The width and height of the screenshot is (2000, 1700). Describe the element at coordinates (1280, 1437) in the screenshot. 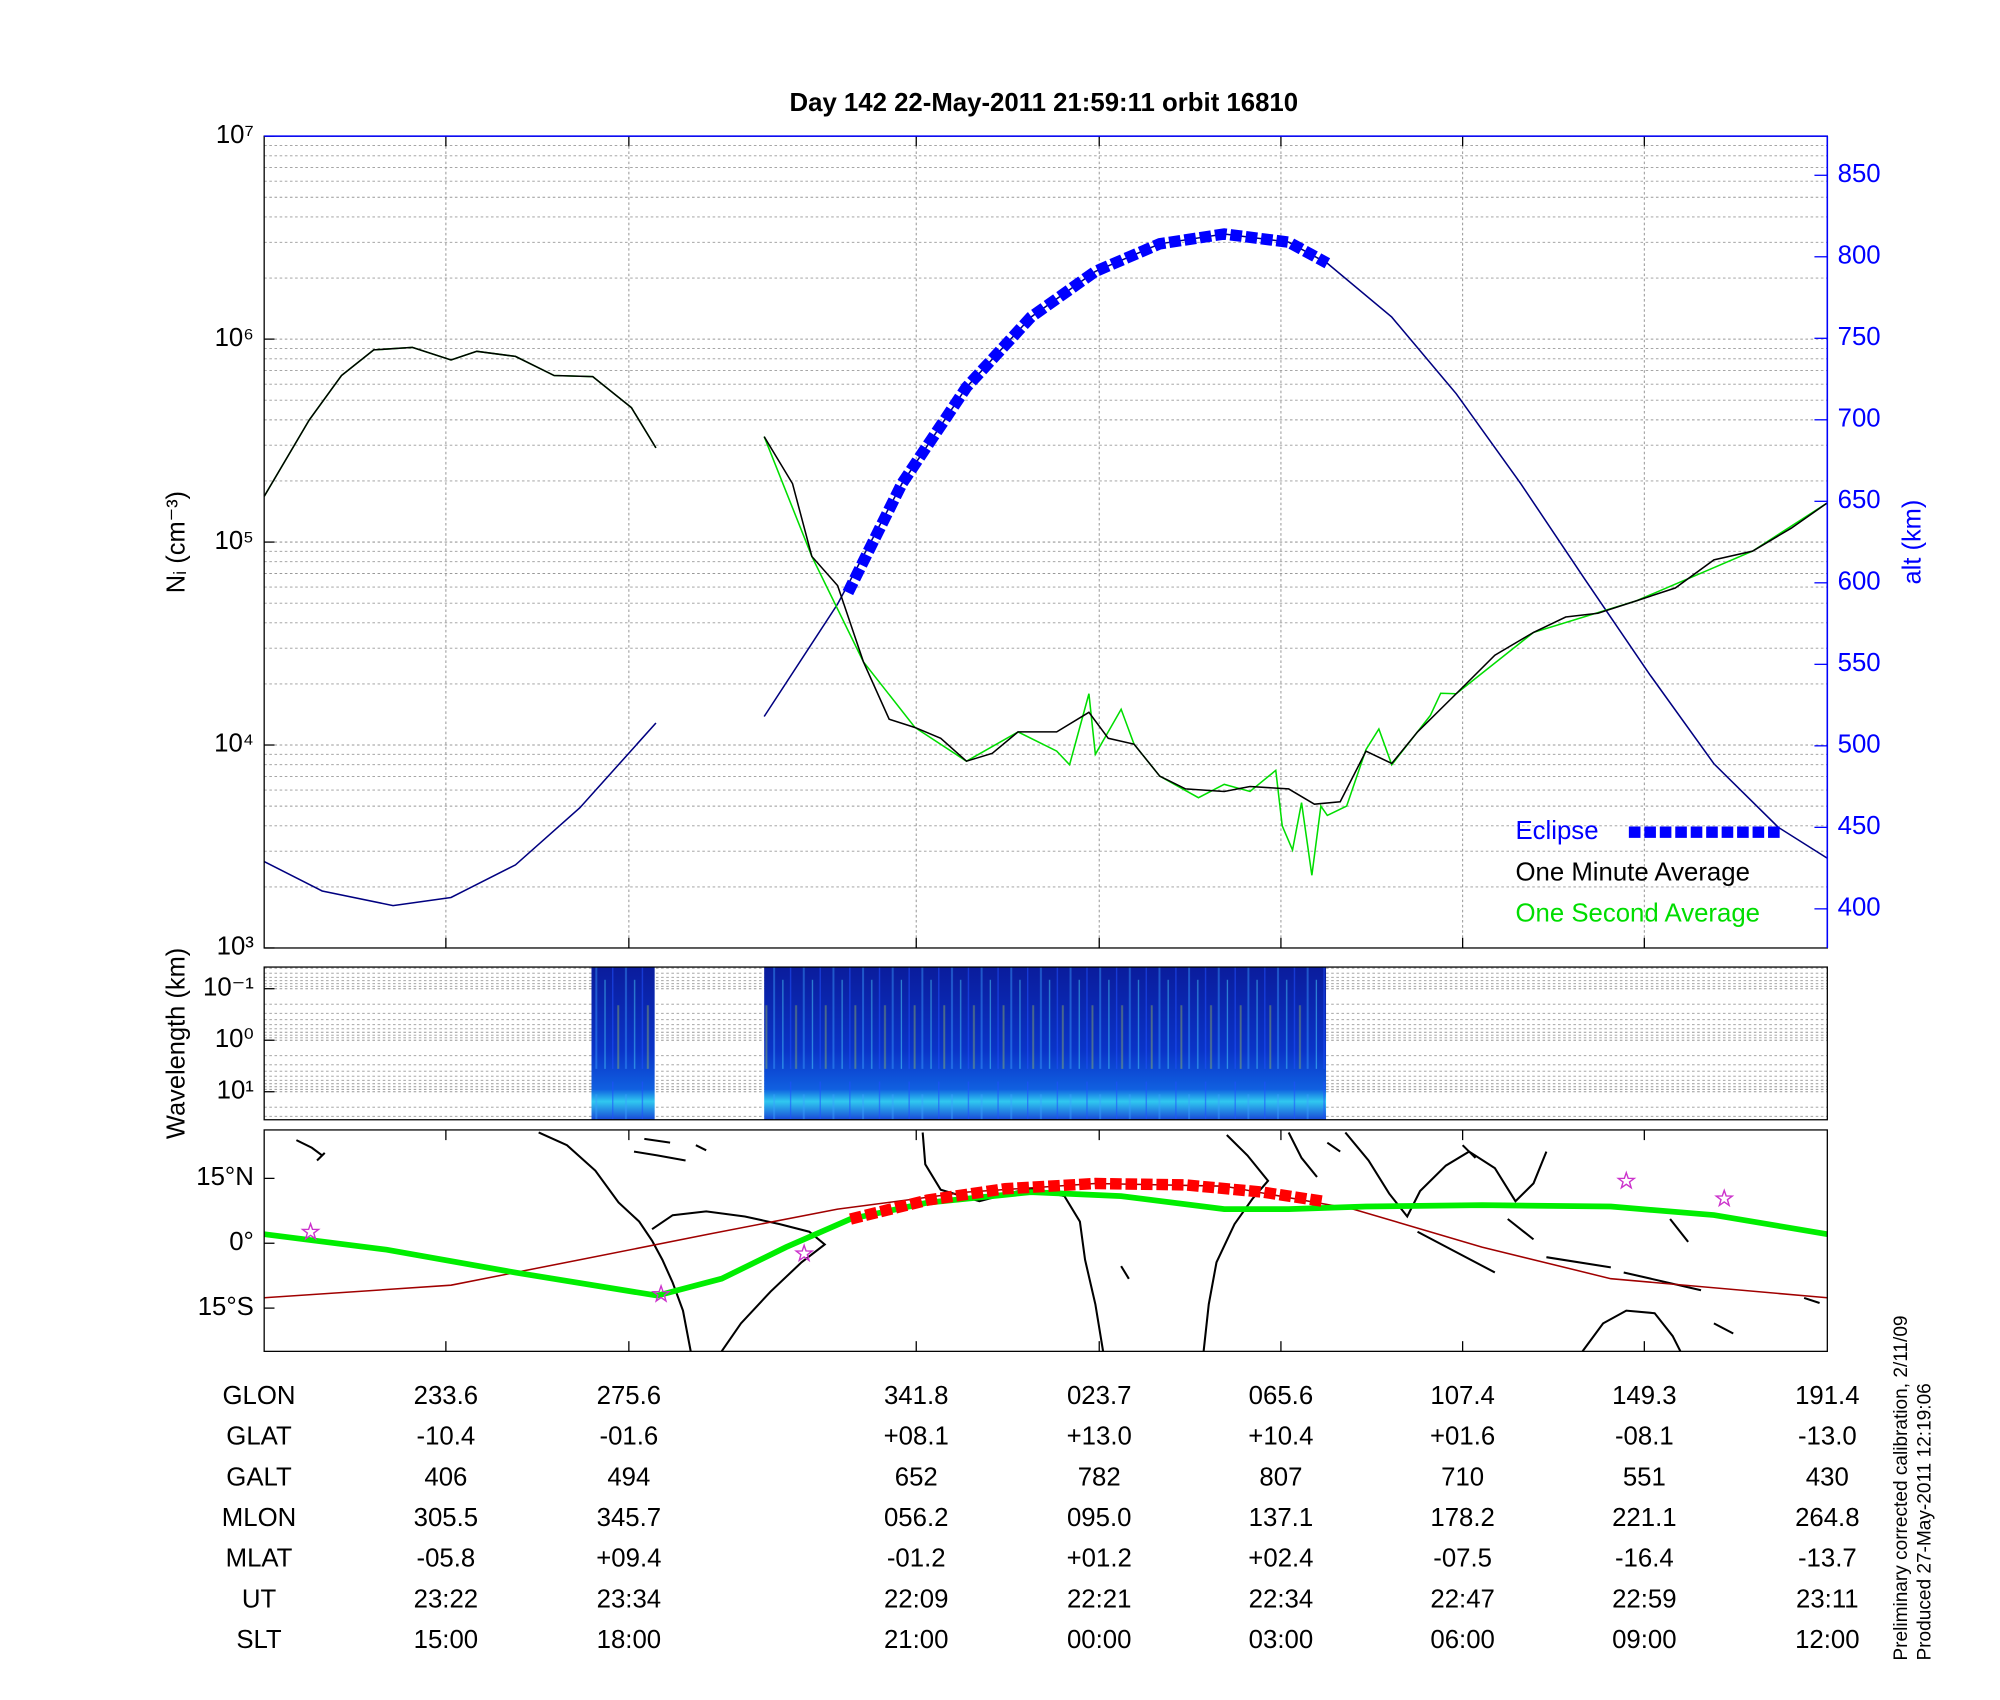

I see `table-cell: +10.4` at that location.